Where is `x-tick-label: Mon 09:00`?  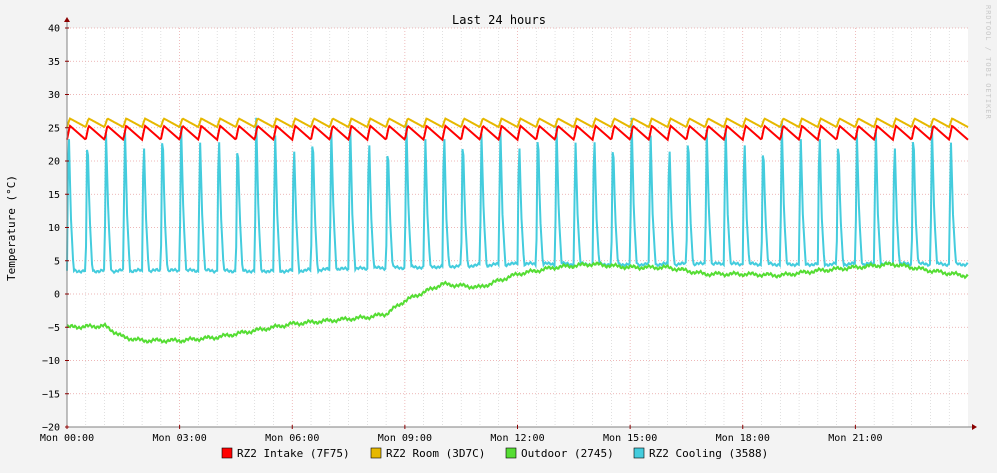
x-tick-label: Mon 09:00 is located at coordinates (405, 438).